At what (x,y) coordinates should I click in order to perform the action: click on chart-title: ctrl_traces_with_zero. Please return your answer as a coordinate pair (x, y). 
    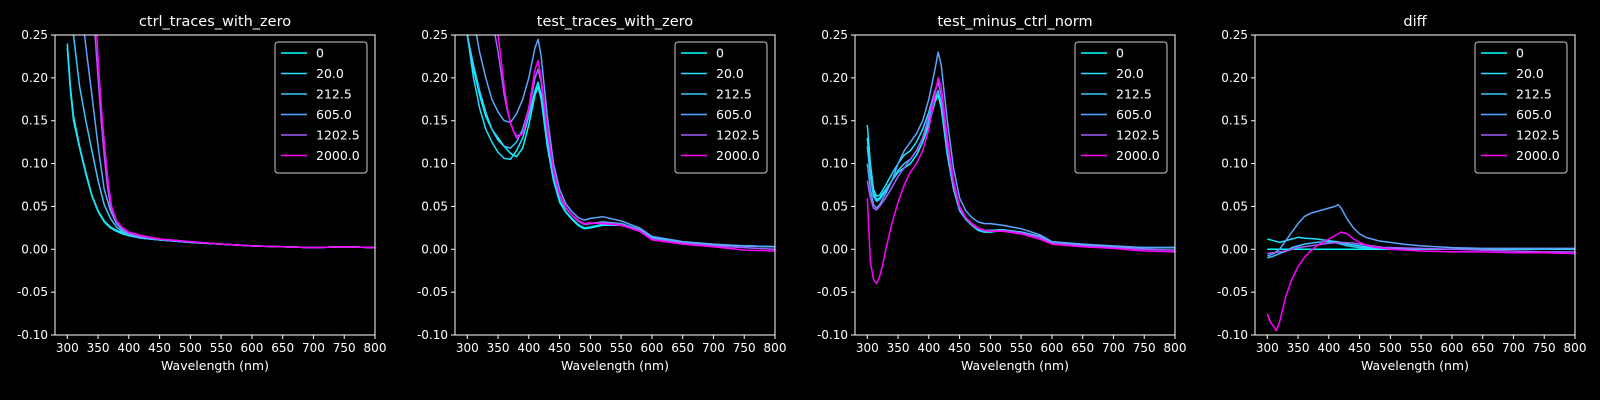
    Looking at the image, I should click on (215, 22).